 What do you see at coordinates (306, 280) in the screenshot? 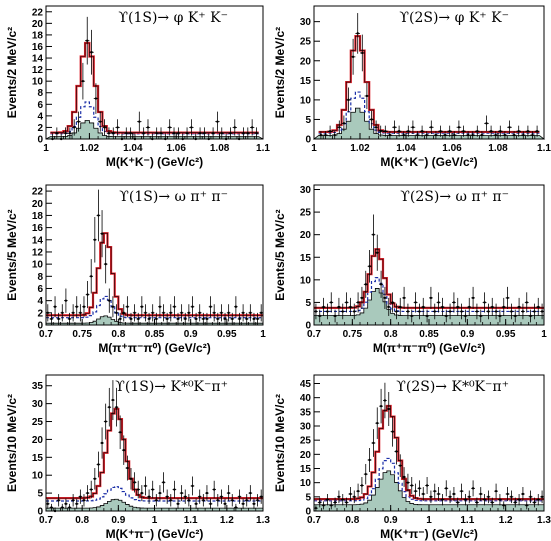
I see `y-tick-label: 10` at bounding box center [306, 280].